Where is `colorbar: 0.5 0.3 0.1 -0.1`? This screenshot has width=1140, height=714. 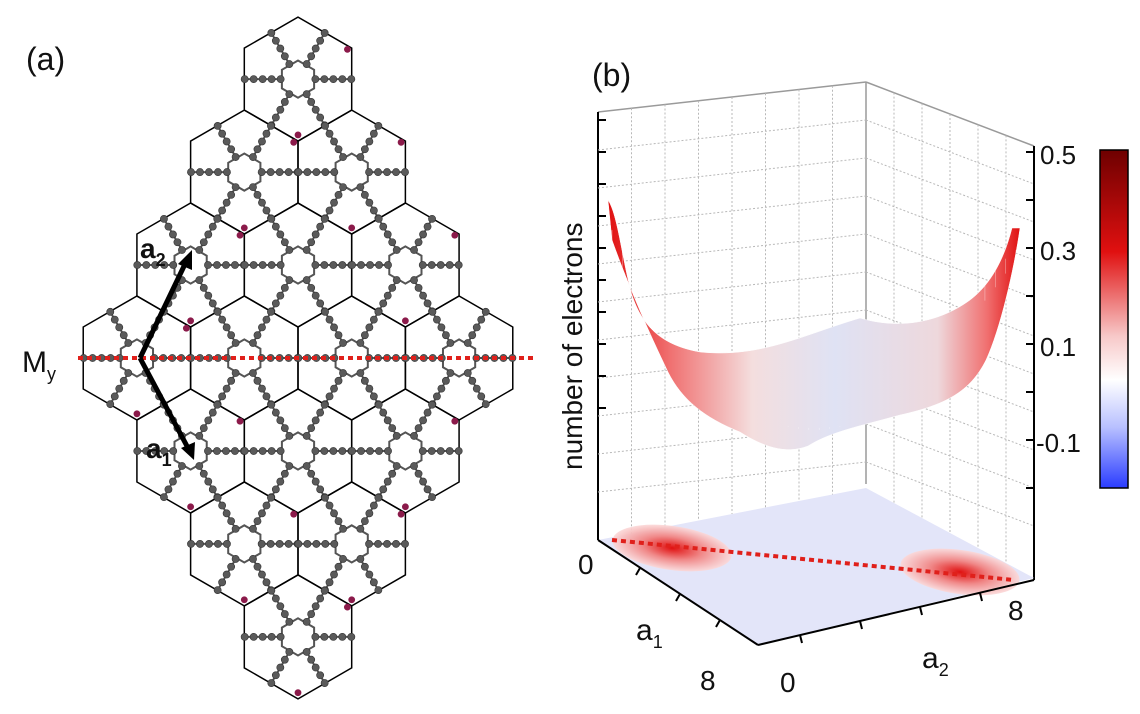
colorbar: 0.5 0.3 0.1 -0.1 is located at coordinates (1082, 314).